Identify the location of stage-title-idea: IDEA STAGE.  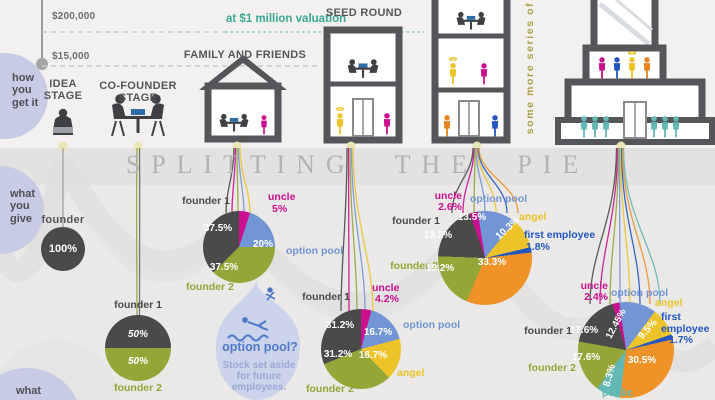
(63, 90).